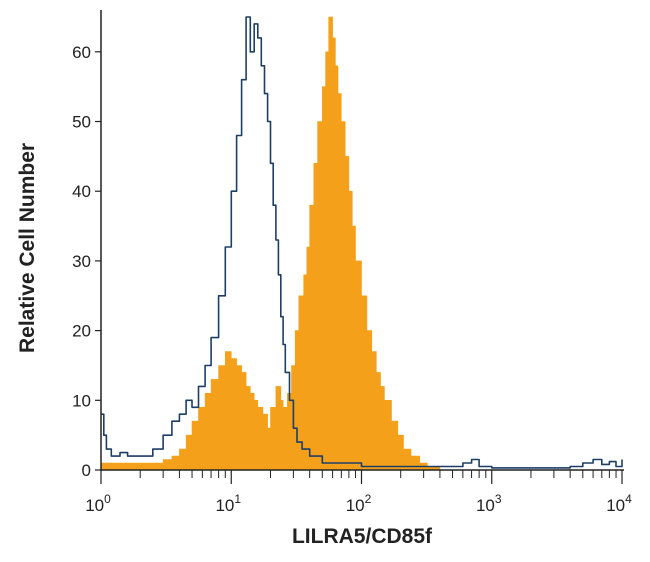  What do you see at coordinates (86, 470) in the screenshot?
I see `y-tick-label: 0` at bounding box center [86, 470].